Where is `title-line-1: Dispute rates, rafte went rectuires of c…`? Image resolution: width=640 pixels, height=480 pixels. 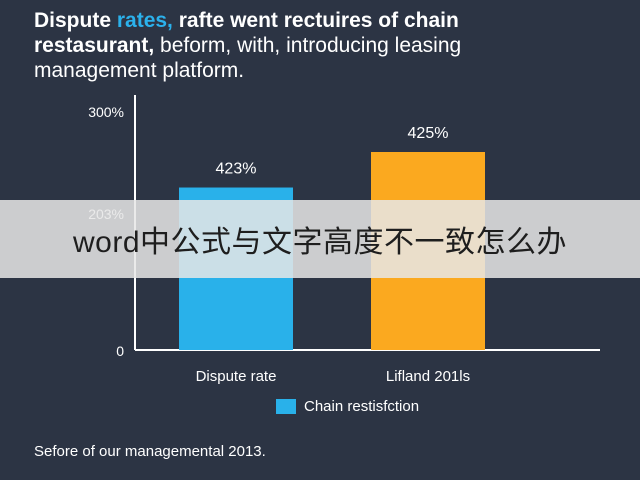 title-line-1: Dispute rates, rafte went rectuires of c… is located at coordinates (329, 20).